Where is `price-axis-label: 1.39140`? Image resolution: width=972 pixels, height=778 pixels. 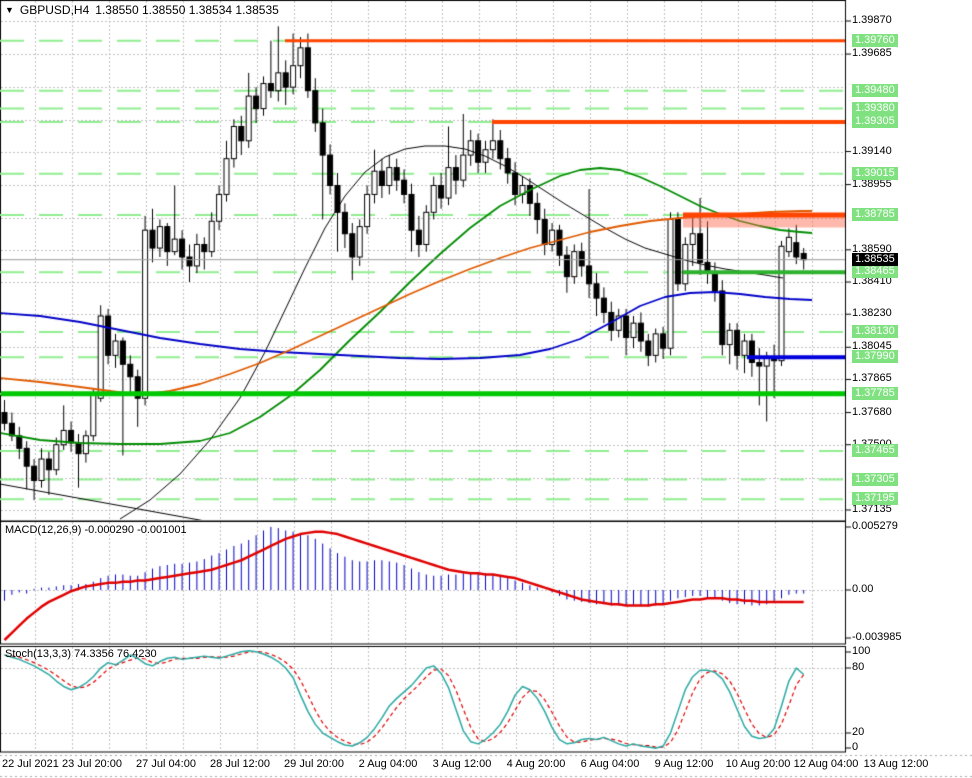 price-axis-label: 1.39140 is located at coordinates (872, 150).